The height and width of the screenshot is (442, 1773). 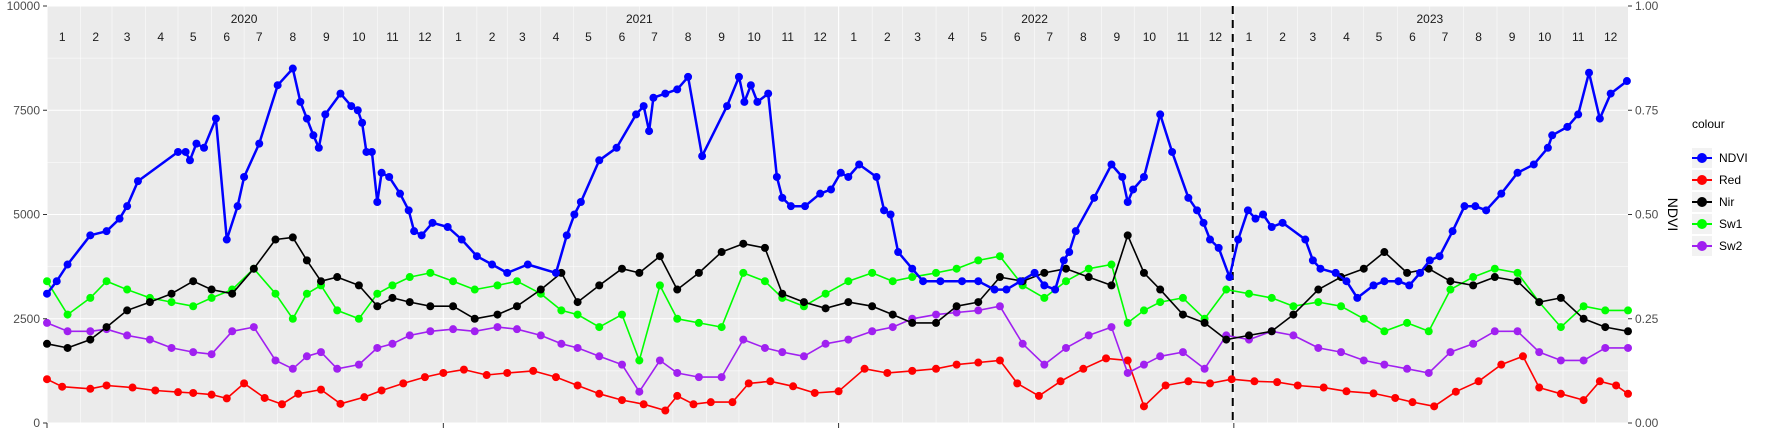 I want to click on month-label: 11, so click(x=1183, y=37).